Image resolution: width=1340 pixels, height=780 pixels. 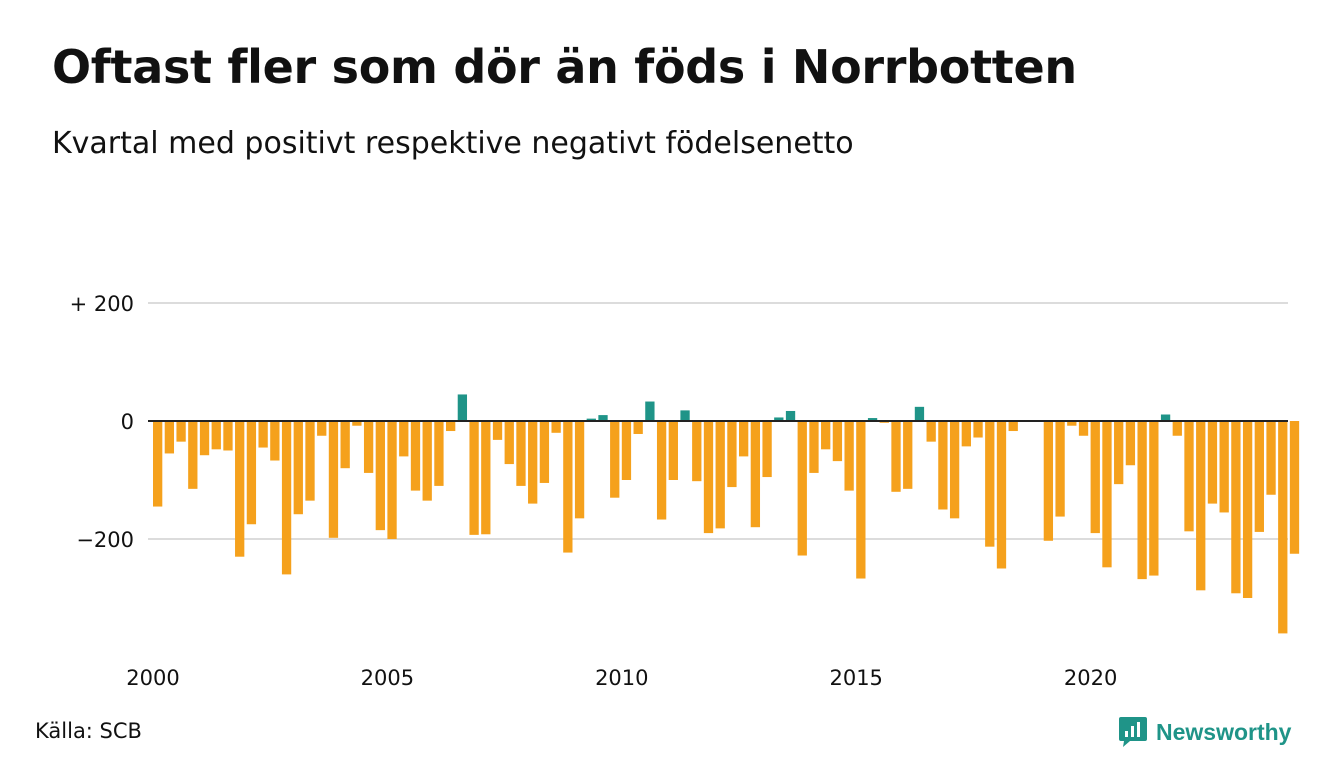 What do you see at coordinates (621, 678) in the screenshot?
I see `x-tick-label: 2010` at bounding box center [621, 678].